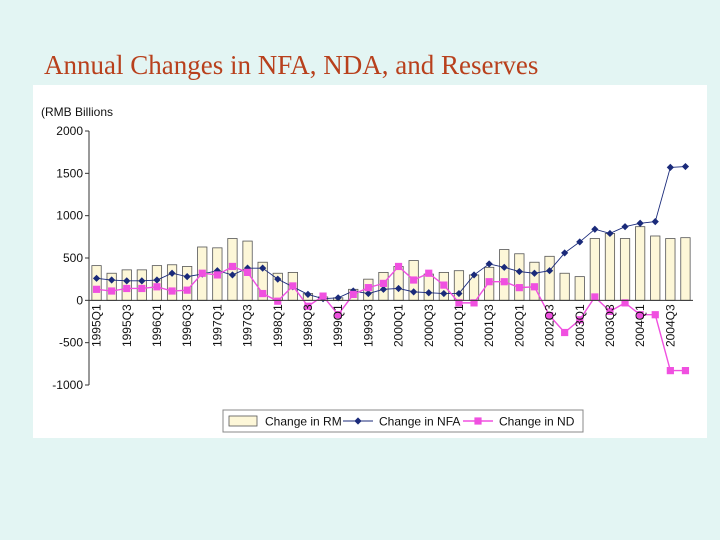 Image resolution: width=720 pixels, height=540 pixels. Describe the element at coordinates (478, 421) in the screenshot. I see `legend-marker-nd` at that location.